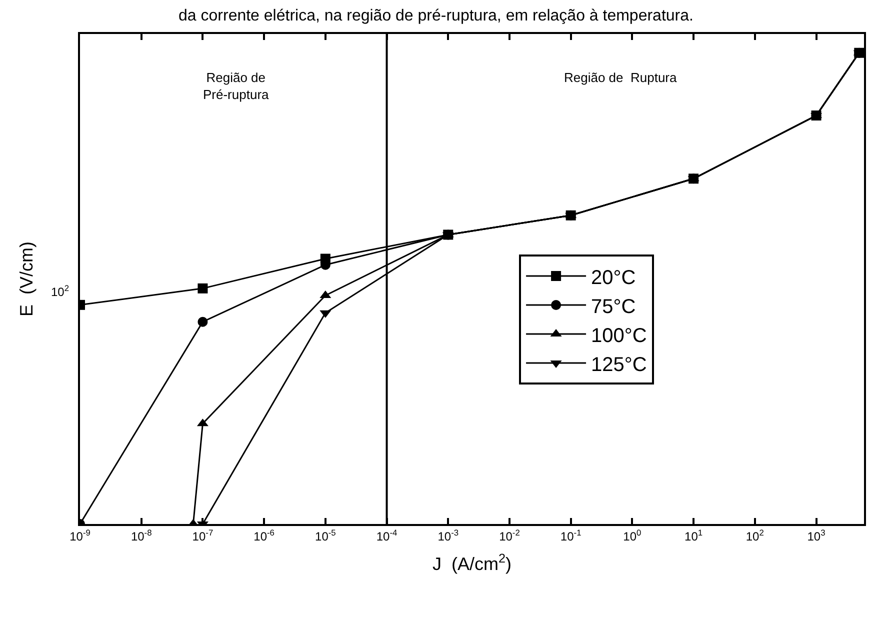  What do you see at coordinates (816, 535) in the screenshot?
I see `x-tick-label: 10$^{3}$` at bounding box center [816, 535].